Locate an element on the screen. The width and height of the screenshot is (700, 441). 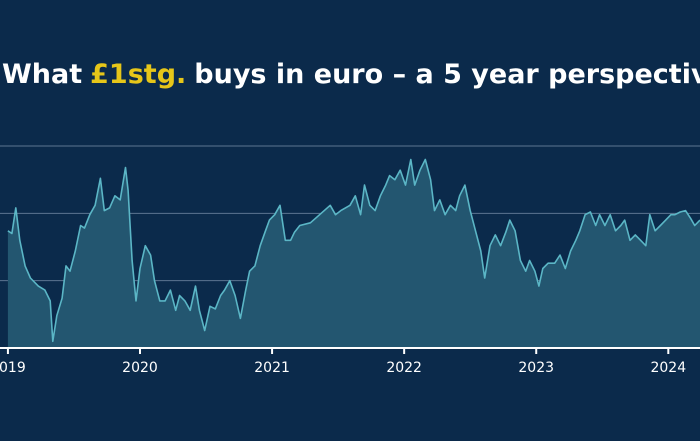
x-tick-label: 2022 is located at coordinates (404, 368).